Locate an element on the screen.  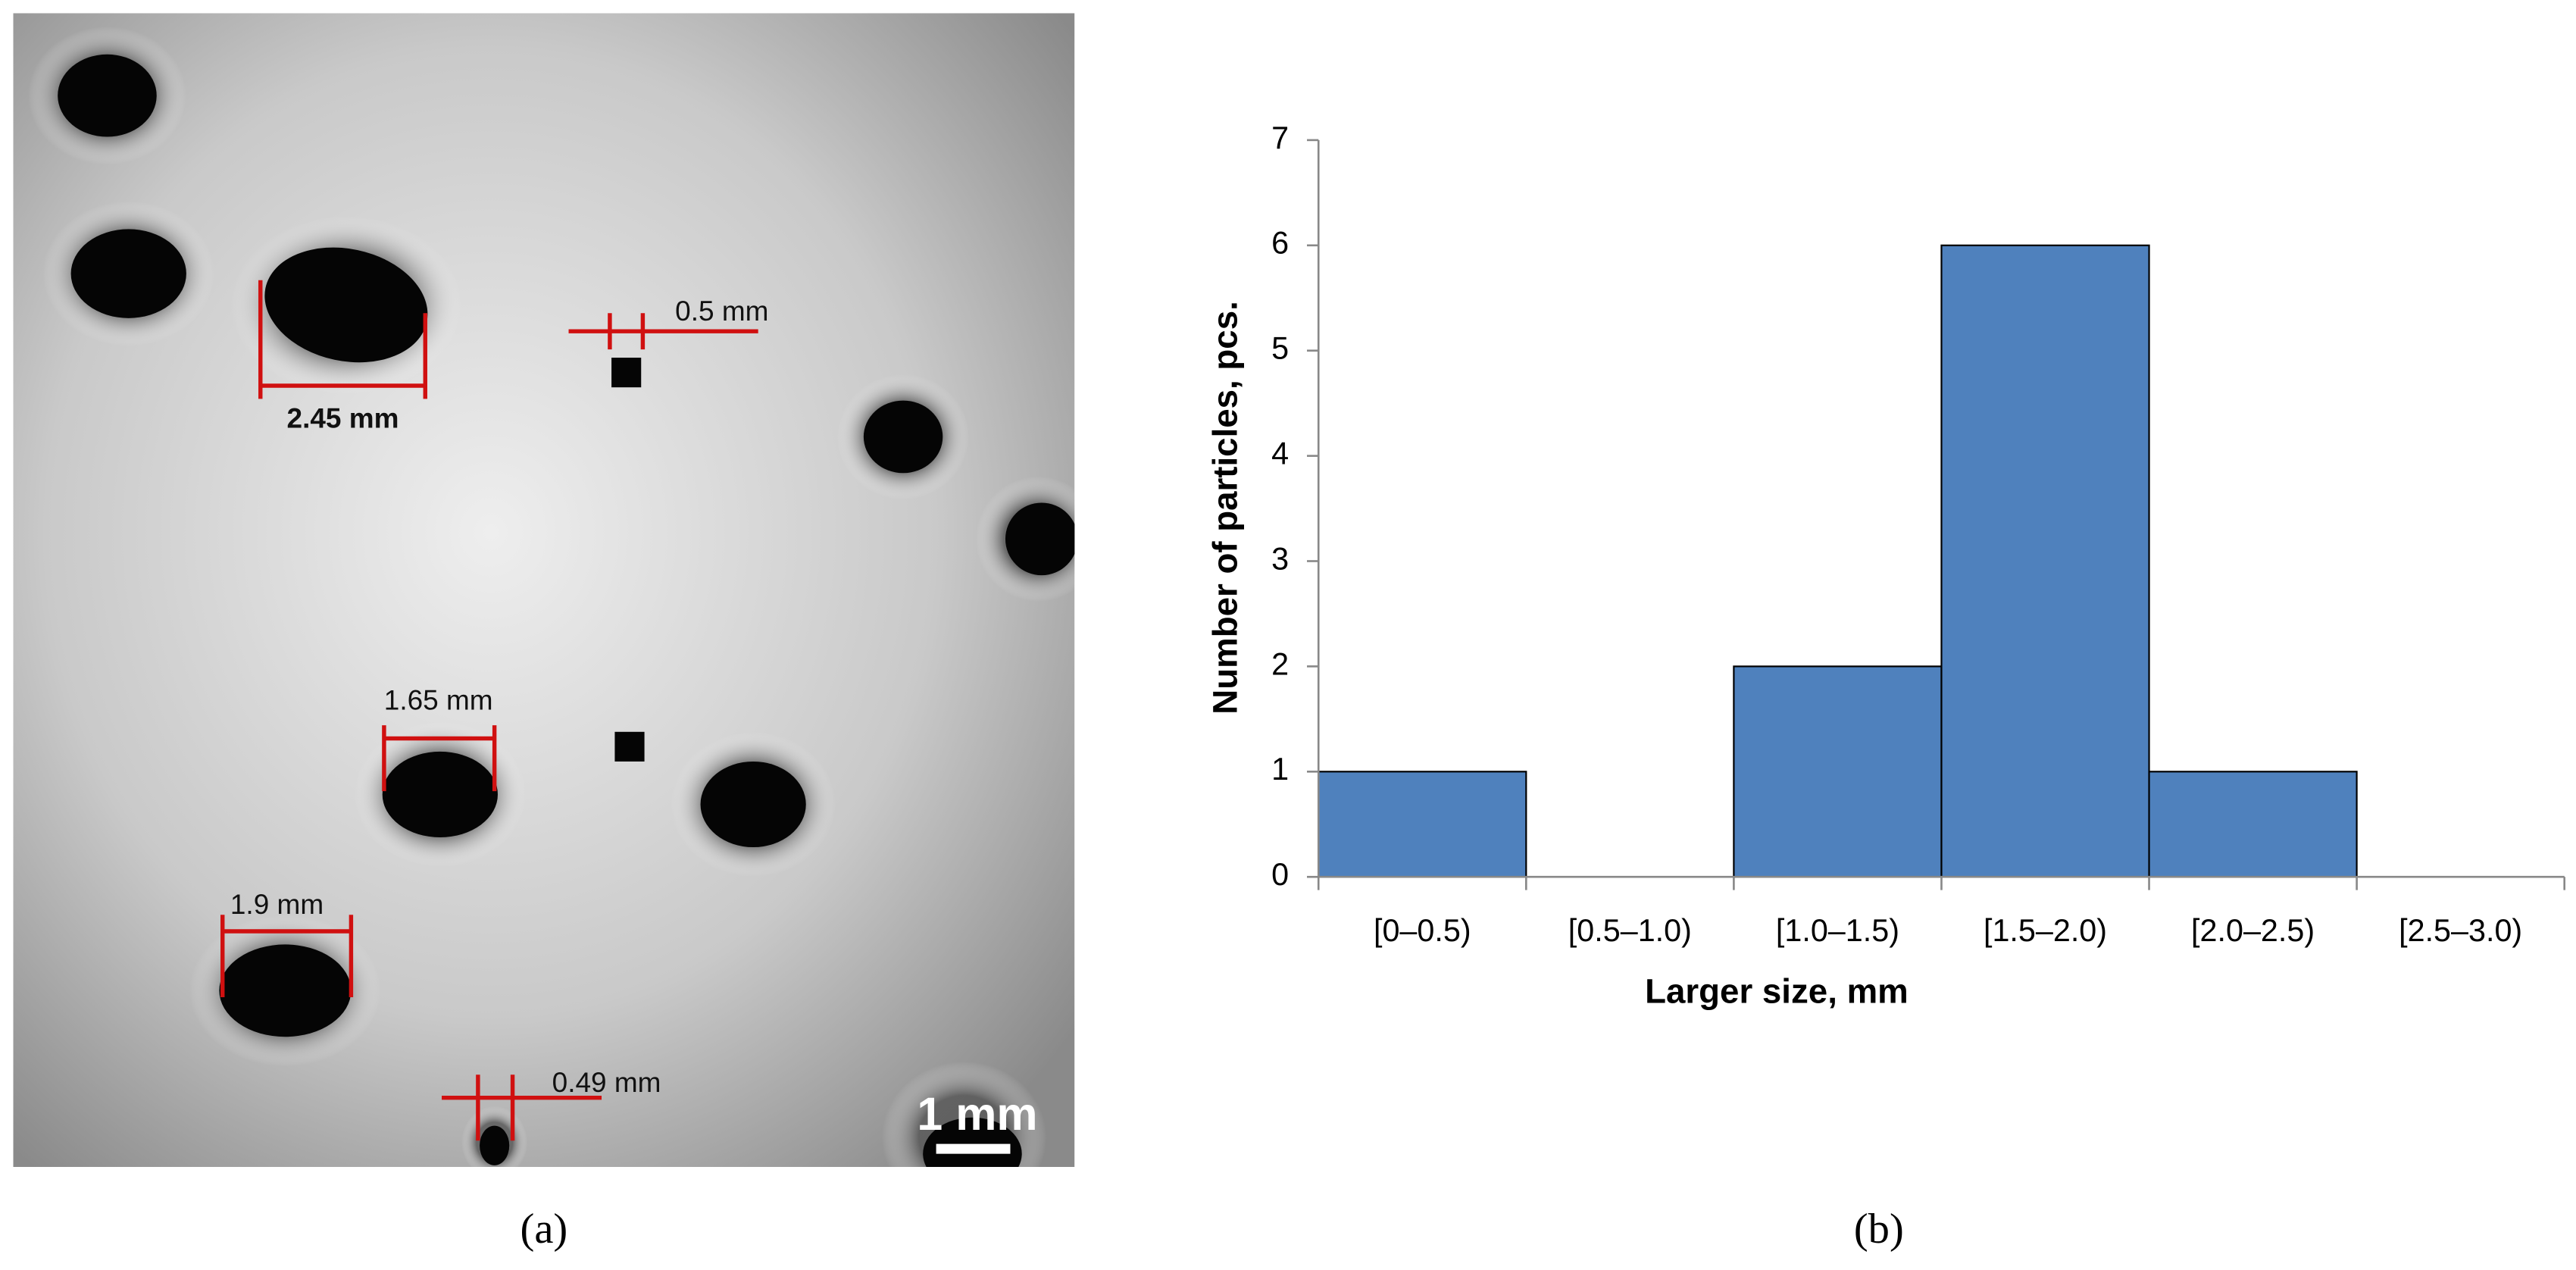
x-tick-label: [1.0–1.5) is located at coordinates (1838, 930).